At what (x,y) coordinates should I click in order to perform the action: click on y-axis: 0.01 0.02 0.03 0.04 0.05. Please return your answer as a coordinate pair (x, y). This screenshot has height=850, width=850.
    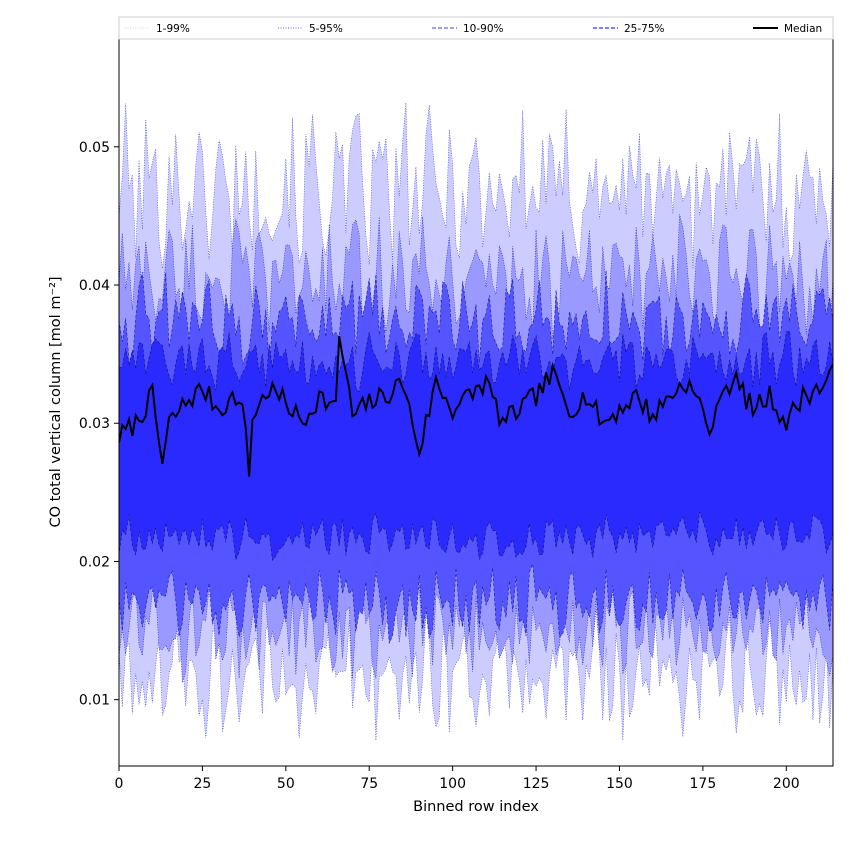
    Looking at the image, I should click on (99, 424).